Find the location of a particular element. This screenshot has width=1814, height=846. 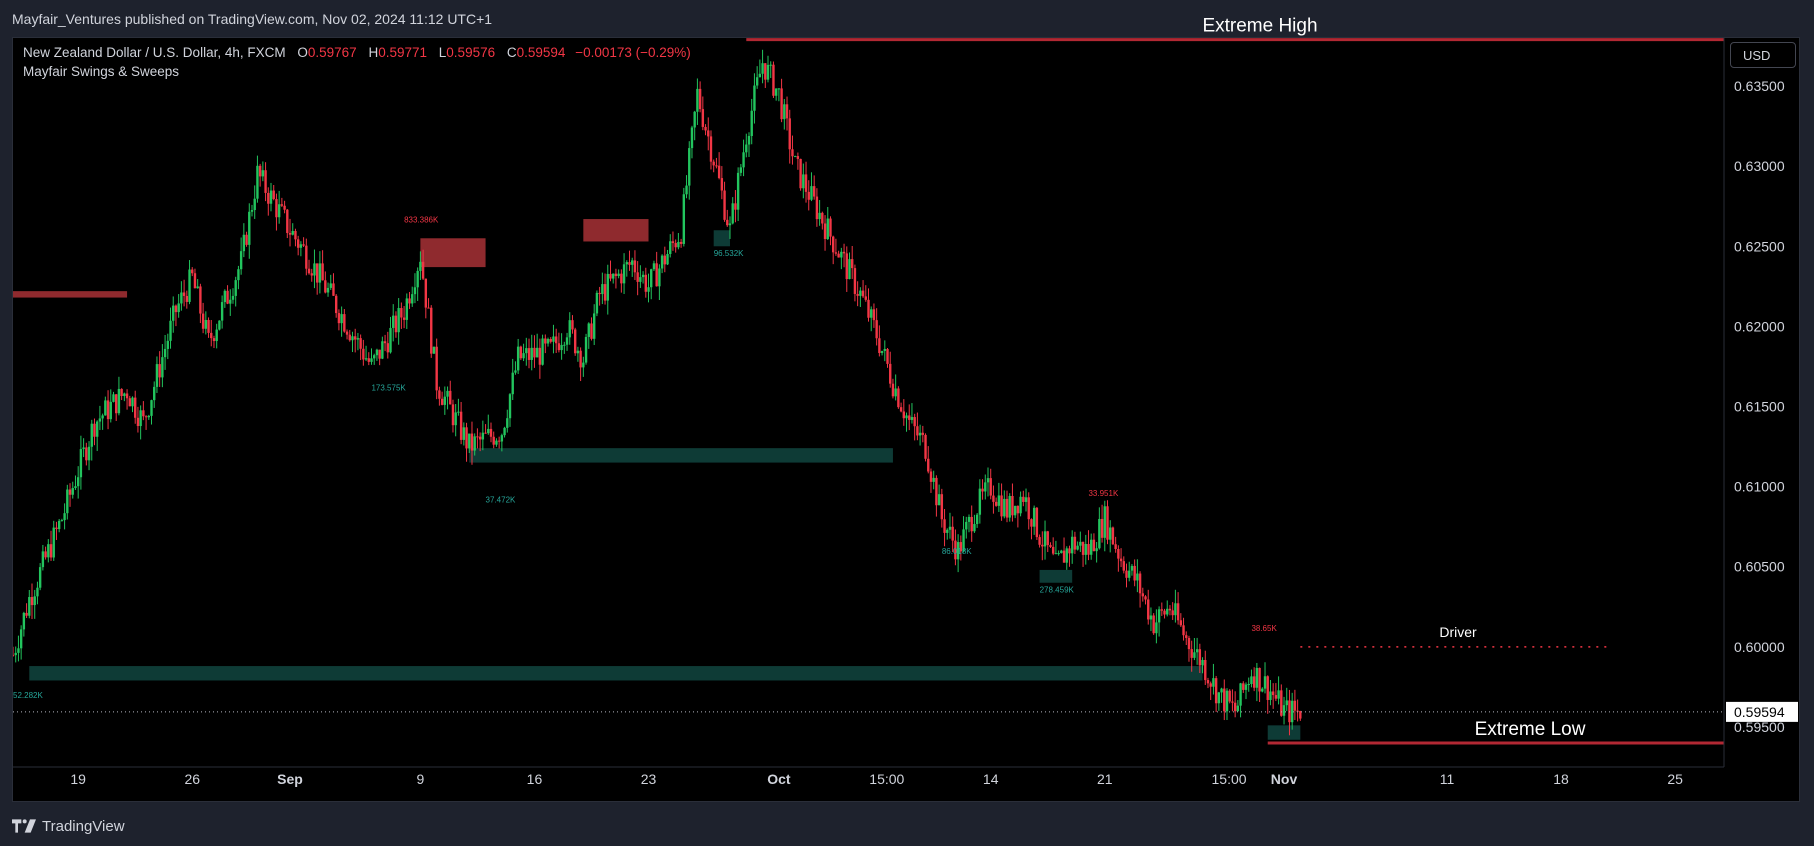

indicator-name: Mayfair Swings & Sweeps is located at coordinates (101, 71).